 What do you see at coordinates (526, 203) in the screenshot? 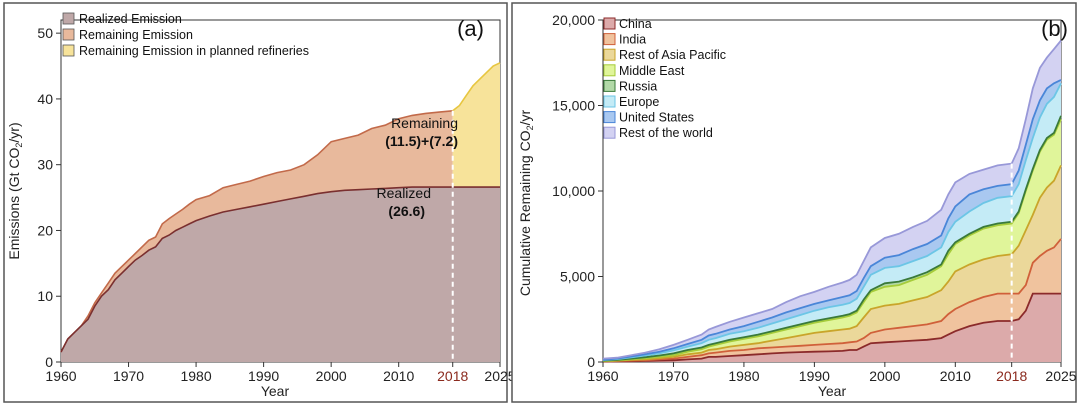
I see `panel-b-y-axis-label: Cumulative Remaining CO2/yr` at bounding box center [526, 203].